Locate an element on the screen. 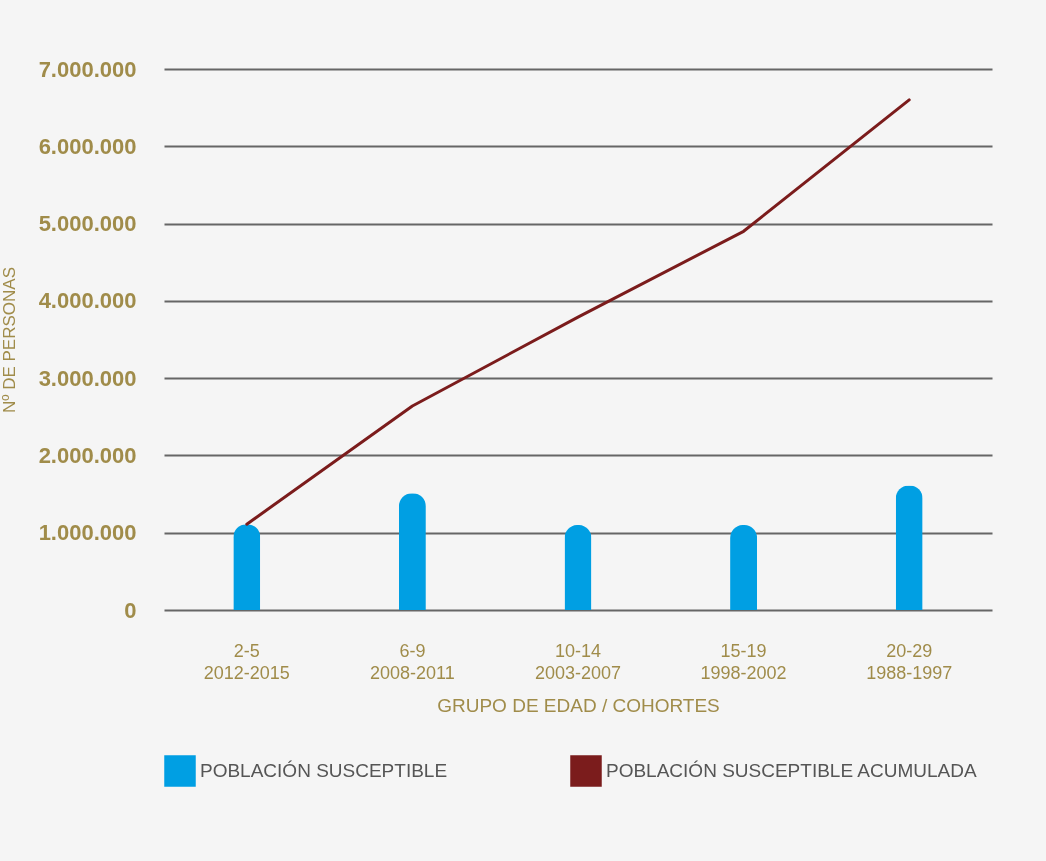 This screenshot has height=861, width=1046. x-tick-label: 20-29 1988-1997 is located at coordinates (909, 661).